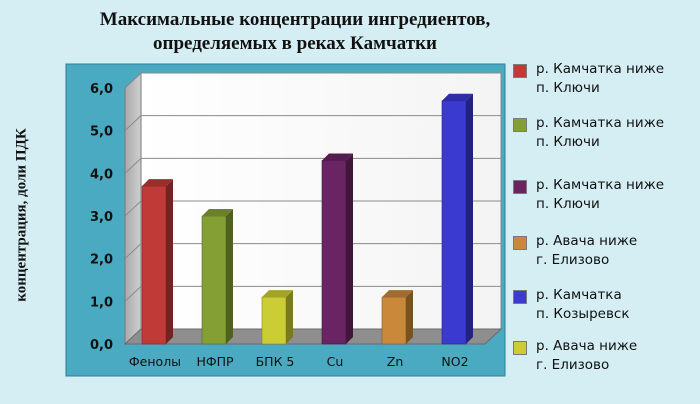 This screenshot has width=700, height=404. Describe the element at coordinates (101, 89) in the screenshot. I see `y-tick-label: 6,0` at that location.